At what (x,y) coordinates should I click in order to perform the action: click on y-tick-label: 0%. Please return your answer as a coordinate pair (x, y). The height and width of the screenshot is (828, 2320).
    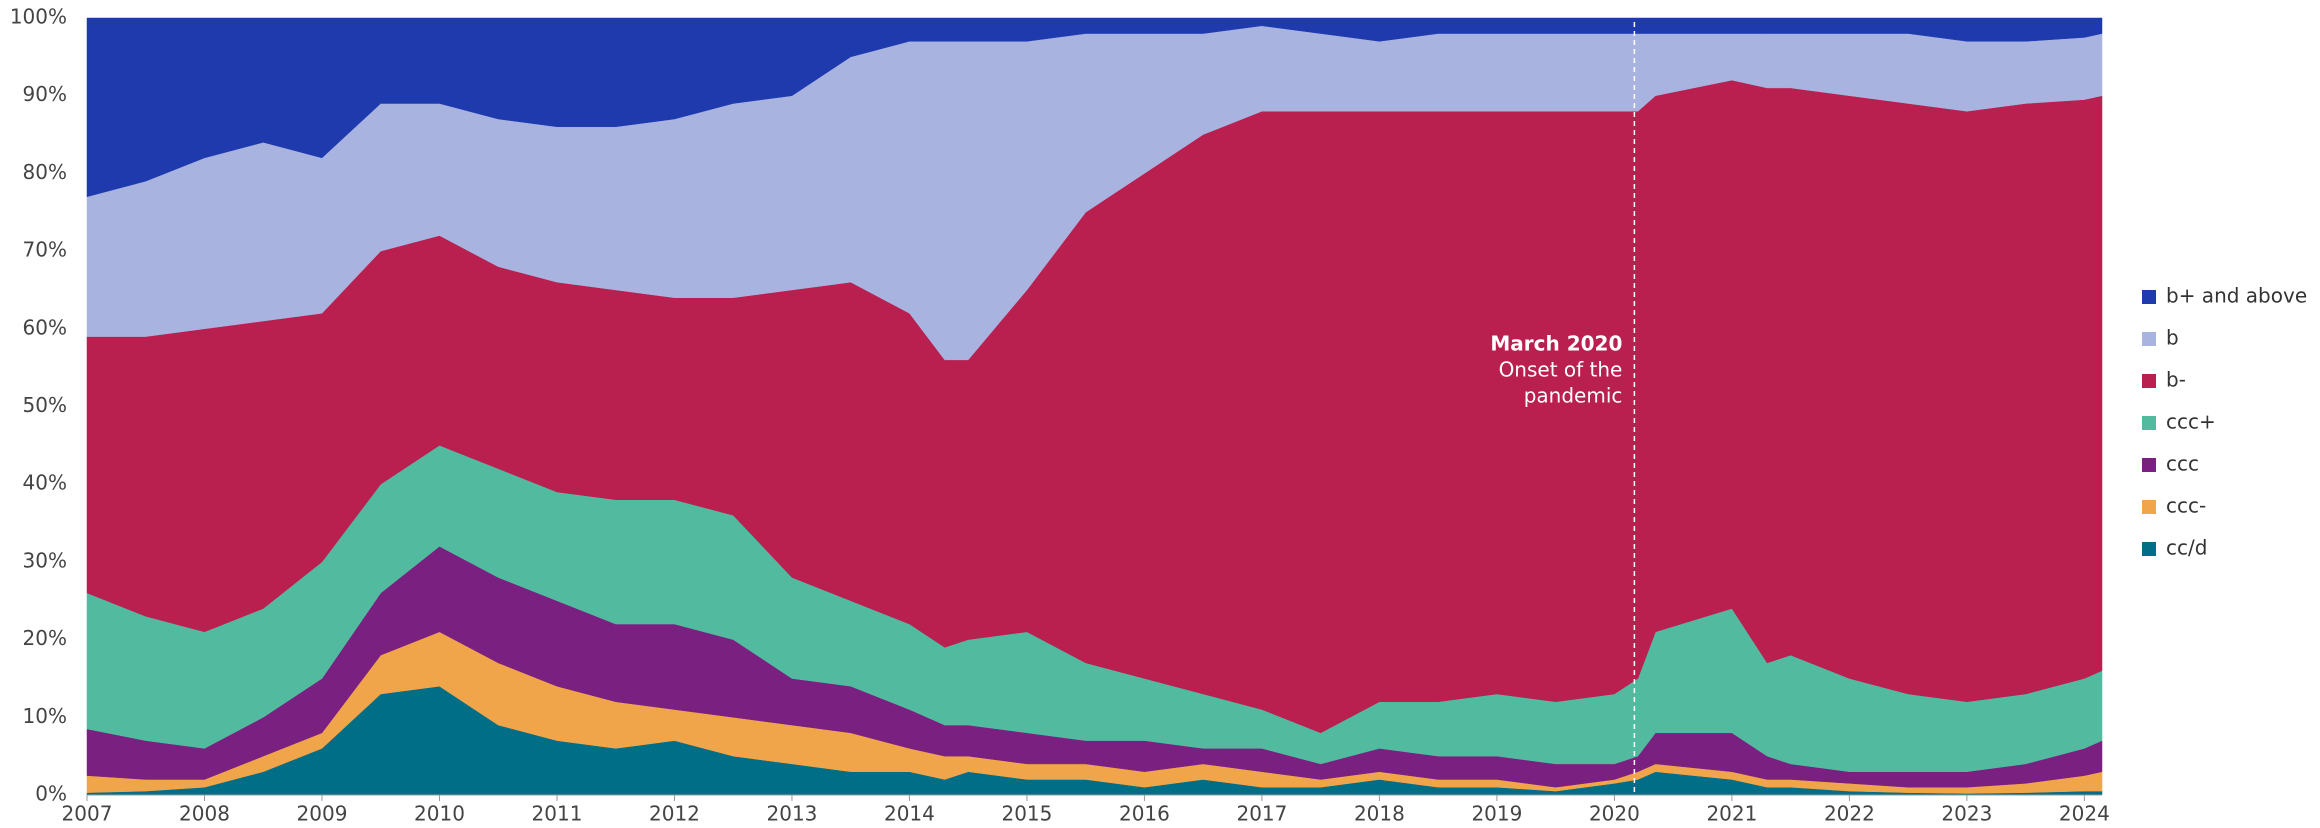
    Looking at the image, I should click on (51, 794).